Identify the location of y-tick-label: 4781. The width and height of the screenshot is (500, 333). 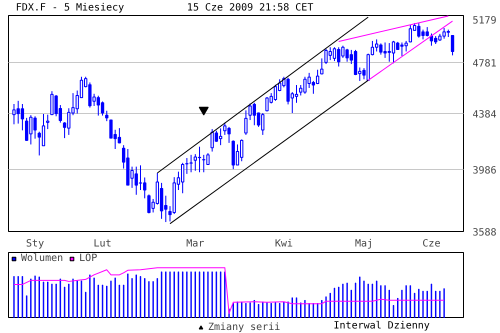
(484, 64).